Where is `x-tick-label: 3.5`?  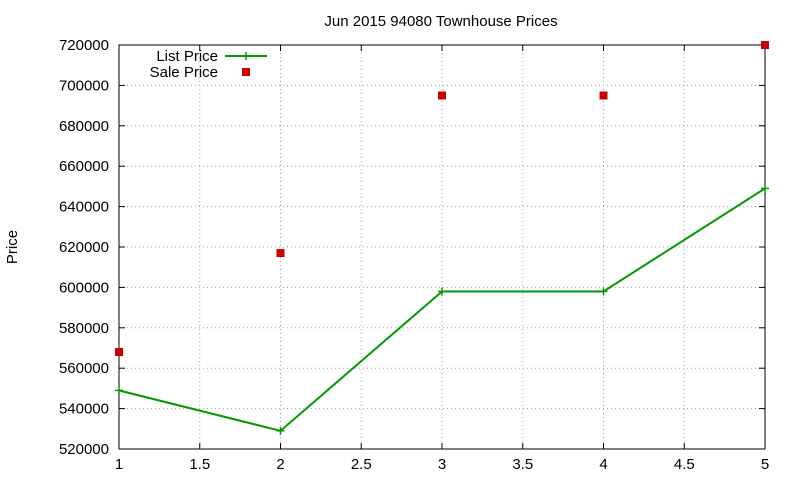
x-tick-label: 3.5 is located at coordinates (522, 464).